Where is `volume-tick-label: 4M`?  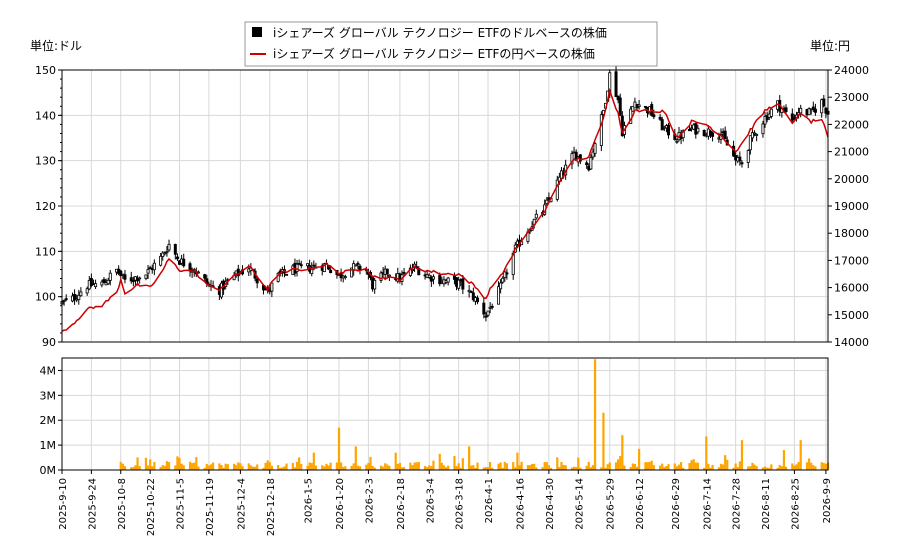 volume-tick-label: 4M is located at coordinates (48, 370).